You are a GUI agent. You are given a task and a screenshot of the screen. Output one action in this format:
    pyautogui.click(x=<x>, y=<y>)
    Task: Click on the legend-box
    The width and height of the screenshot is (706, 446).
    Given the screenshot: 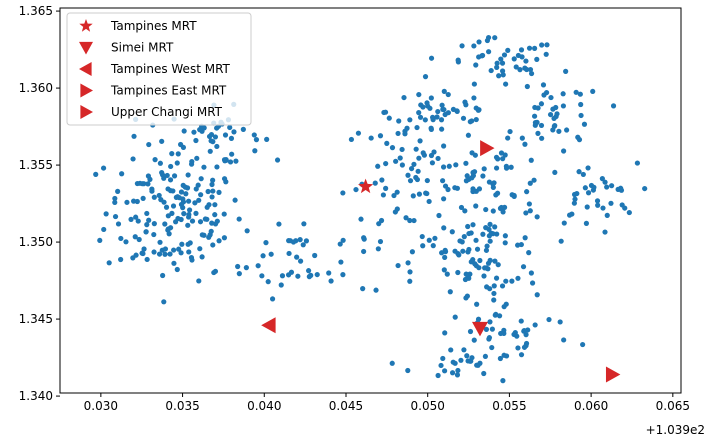 What is the action you would take?
    pyautogui.click(x=159, y=69)
    